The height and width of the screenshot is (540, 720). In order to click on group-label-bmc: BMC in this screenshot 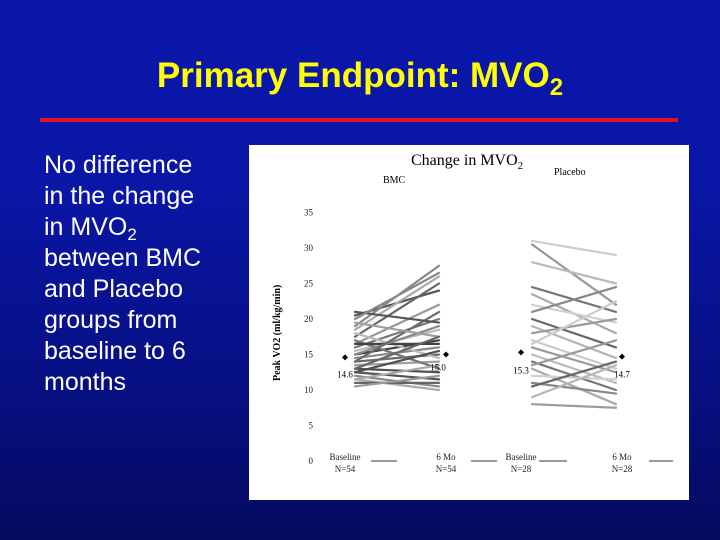, I will do `click(394, 180)`.